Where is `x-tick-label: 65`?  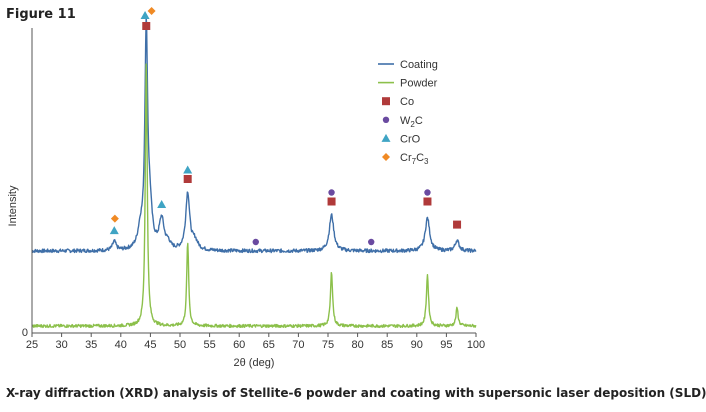 x-tick-label: 65 is located at coordinates (269, 345).